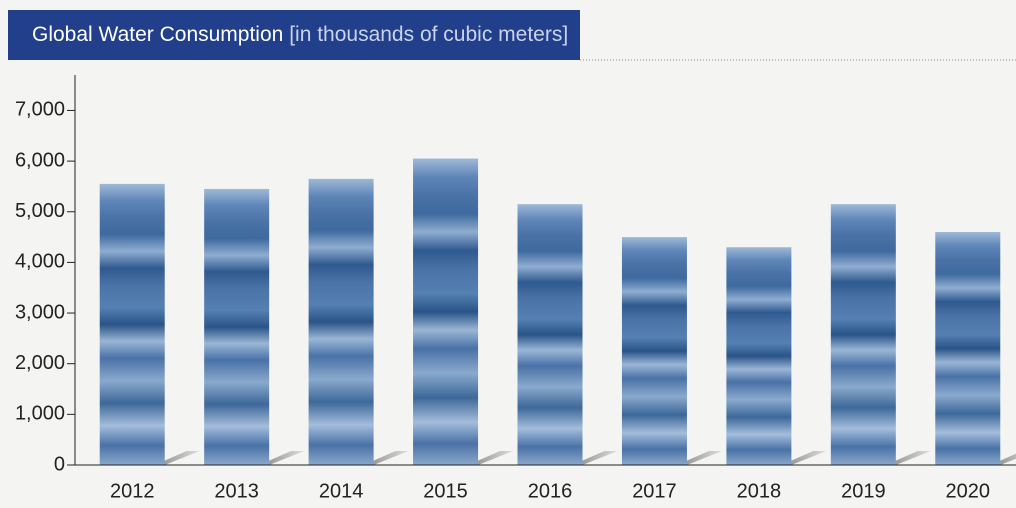 The image size is (1016, 508). Describe the element at coordinates (40, 160) in the screenshot. I see `y-tick-label: 6,000` at that location.